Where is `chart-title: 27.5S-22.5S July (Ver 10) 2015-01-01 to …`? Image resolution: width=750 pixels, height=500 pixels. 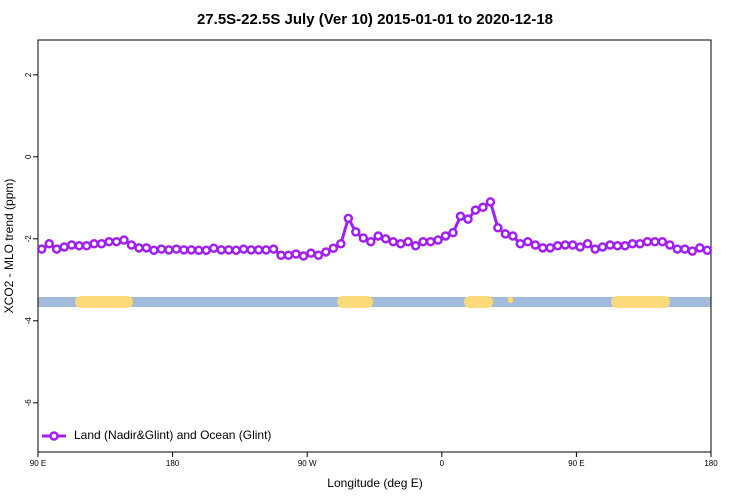
chart-title: 27.5S-22.5S July (Ver 10) 2015-01-01 to … is located at coordinates (375, 19).